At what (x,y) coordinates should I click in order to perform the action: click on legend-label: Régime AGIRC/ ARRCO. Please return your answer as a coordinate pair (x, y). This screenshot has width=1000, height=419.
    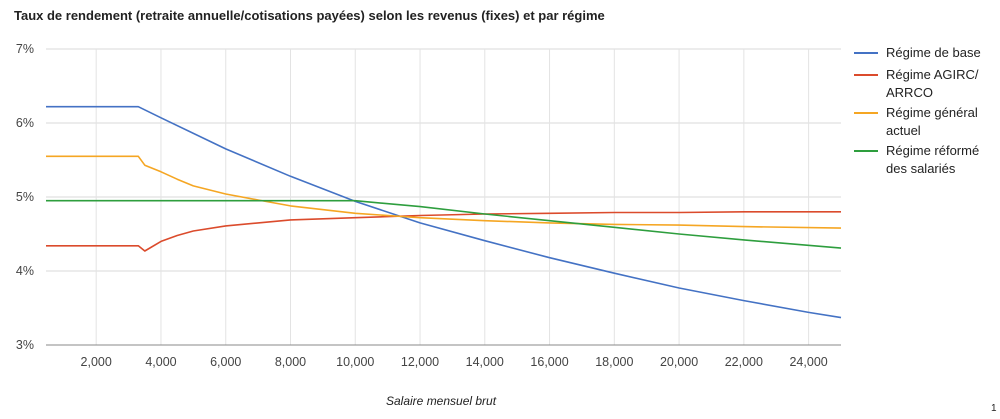
    Looking at the image, I should click on (932, 83).